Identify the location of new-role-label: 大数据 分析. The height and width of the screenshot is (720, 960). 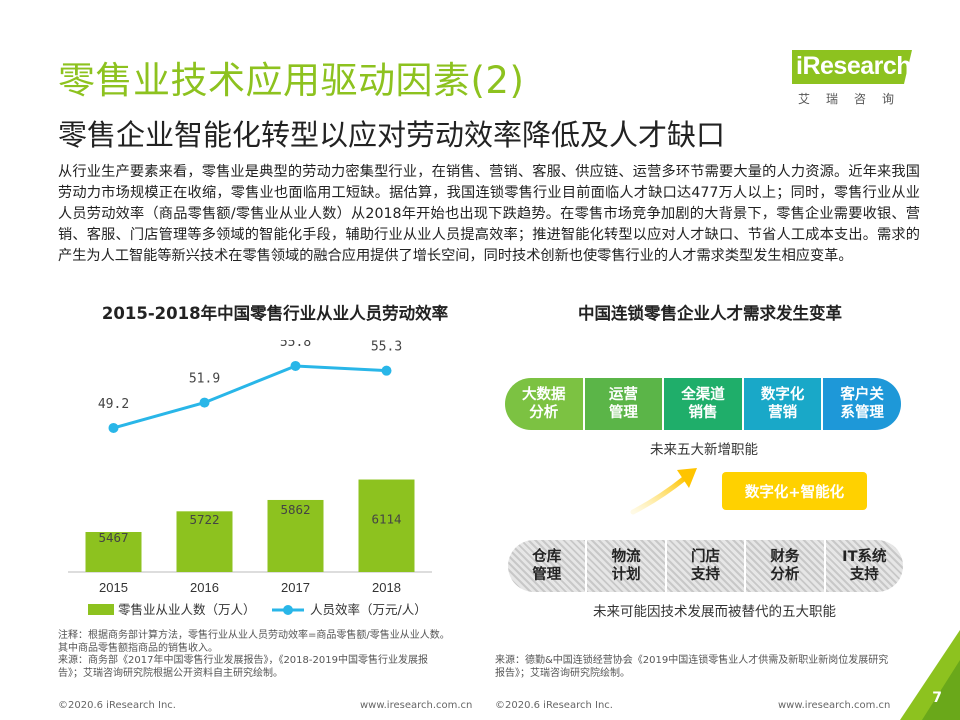
(544, 404).